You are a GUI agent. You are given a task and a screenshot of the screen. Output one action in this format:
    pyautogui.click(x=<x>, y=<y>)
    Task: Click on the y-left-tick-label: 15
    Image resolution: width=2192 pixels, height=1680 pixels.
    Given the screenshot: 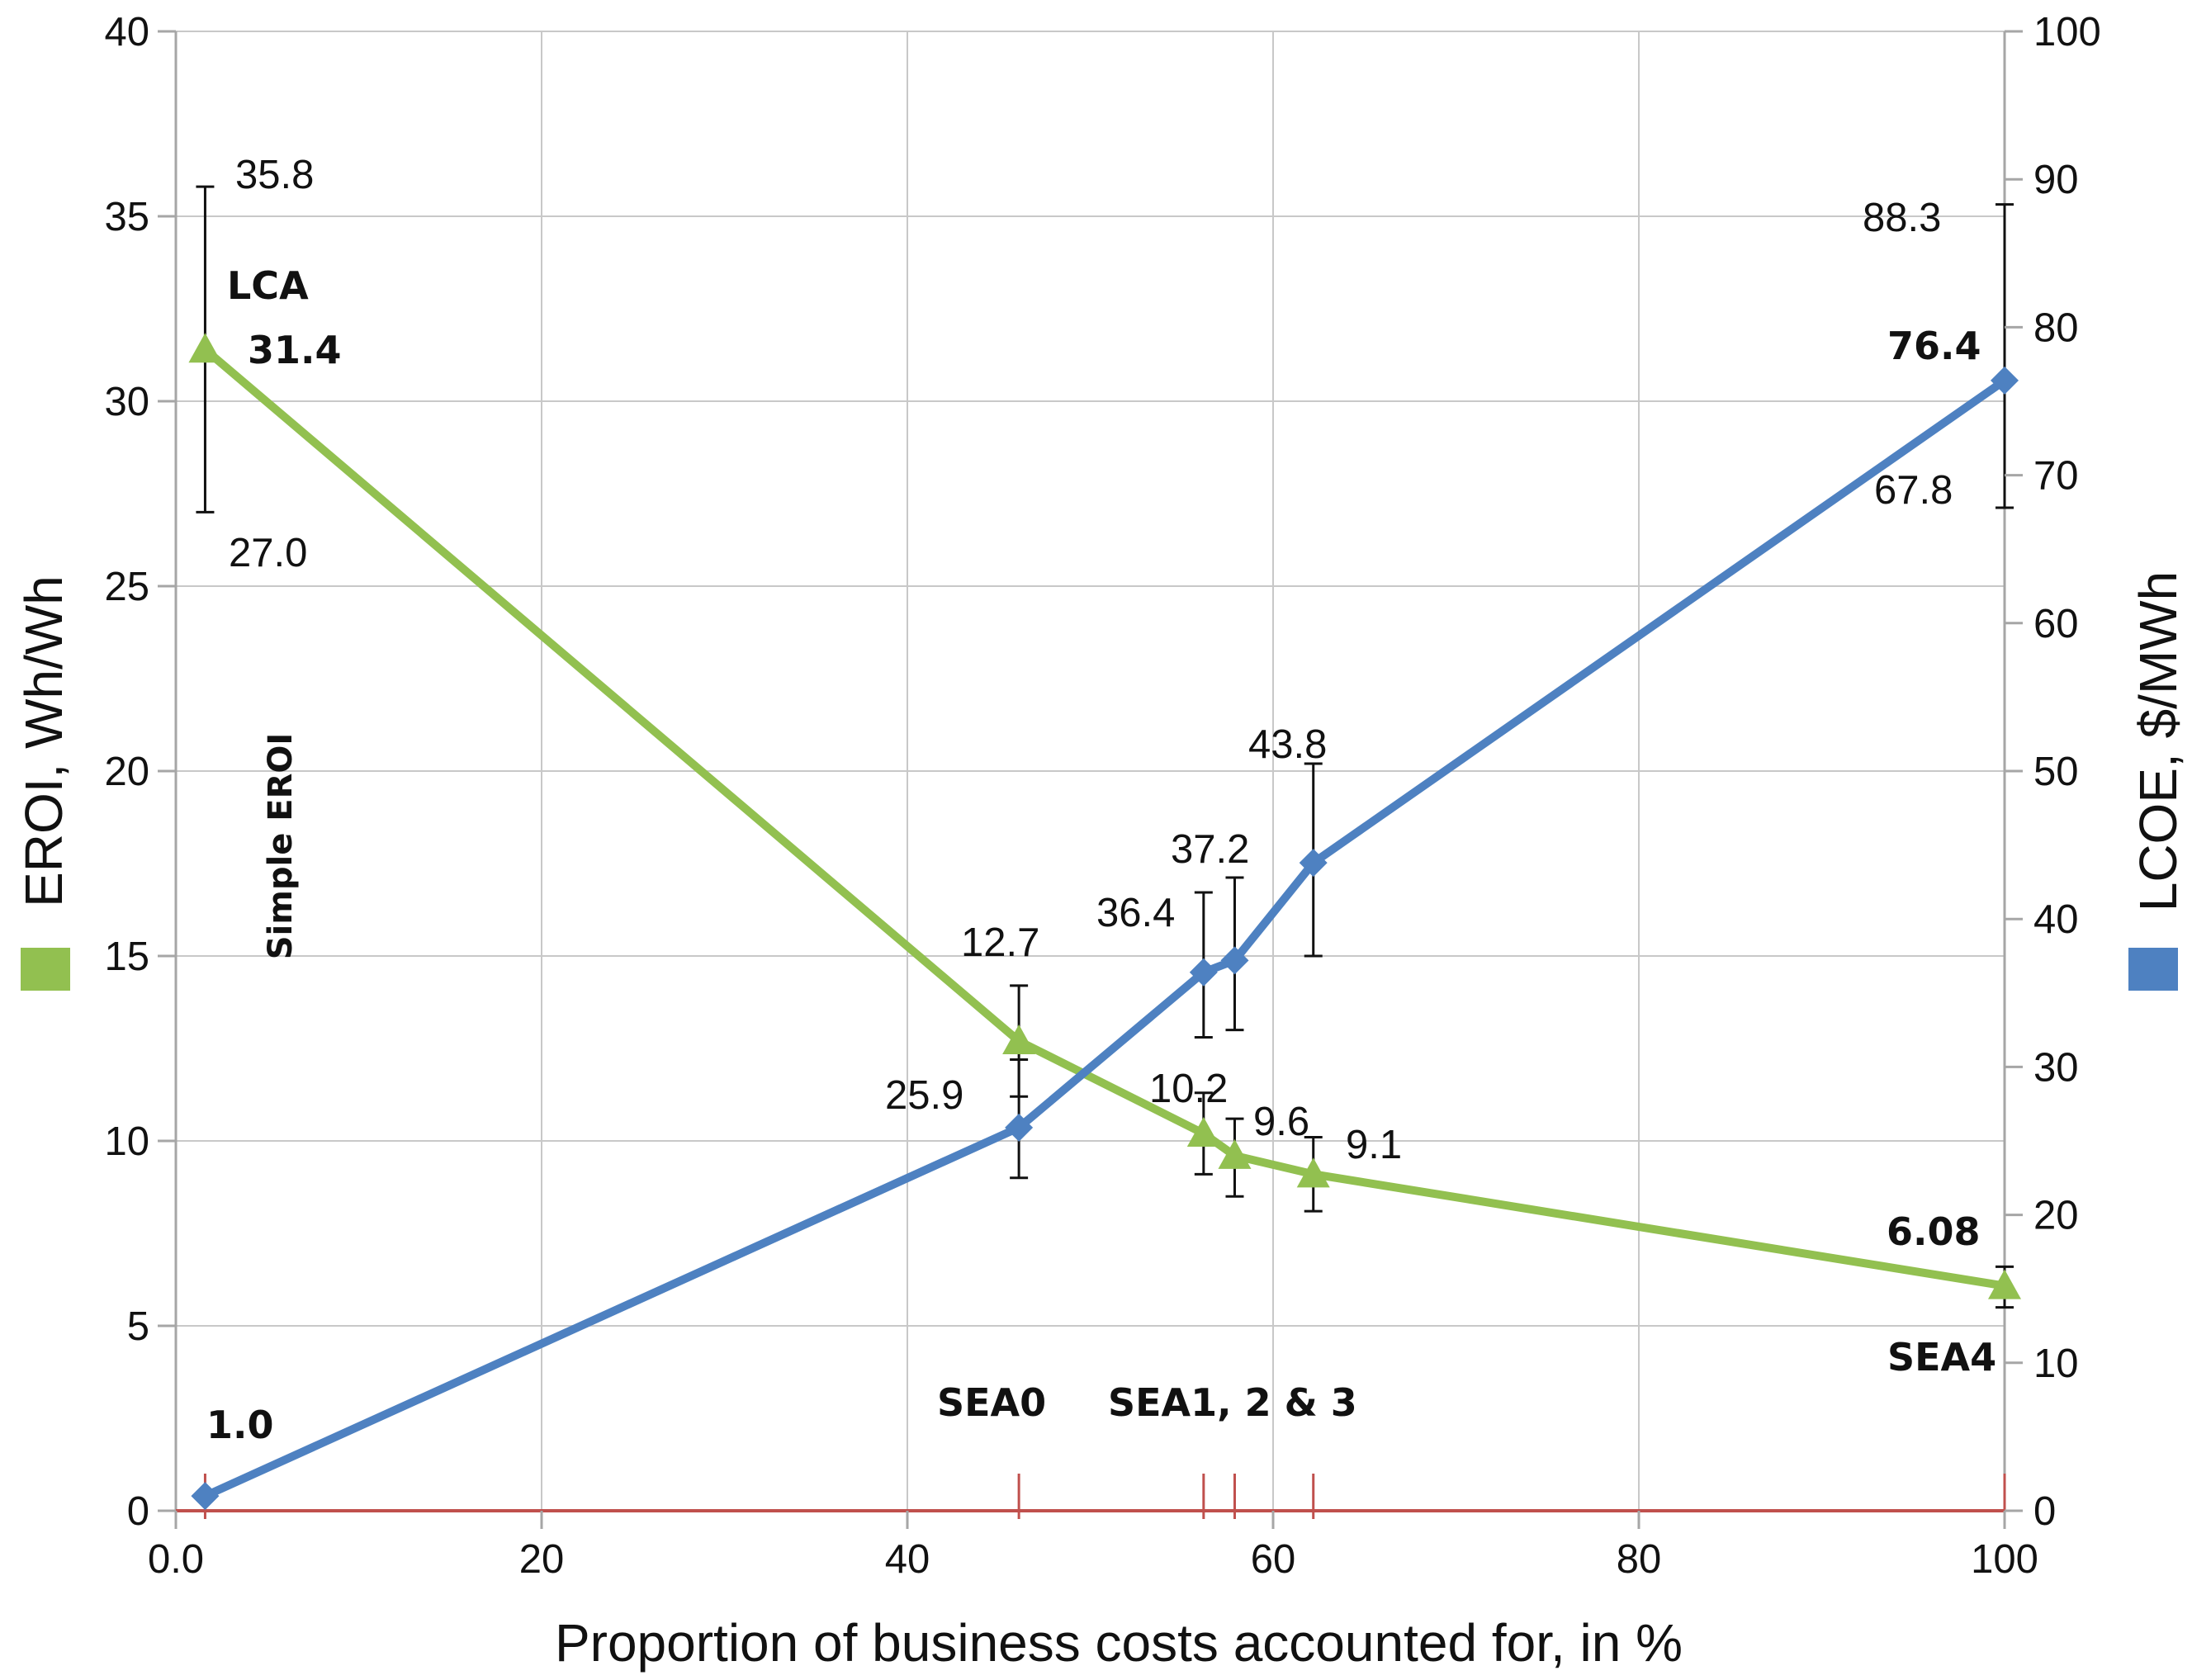 What is the action you would take?
    pyautogui.click(x=126, y=957)
    